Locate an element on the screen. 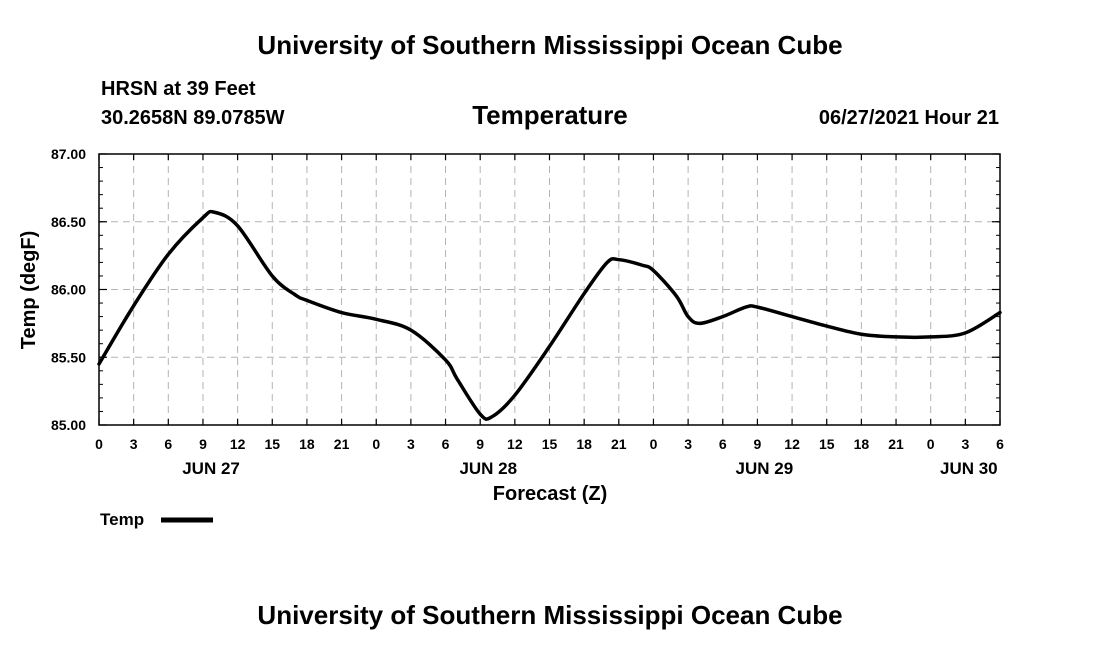  station-coordinates: 30.2658N 89.0785W is located at coordinates (193, 118).